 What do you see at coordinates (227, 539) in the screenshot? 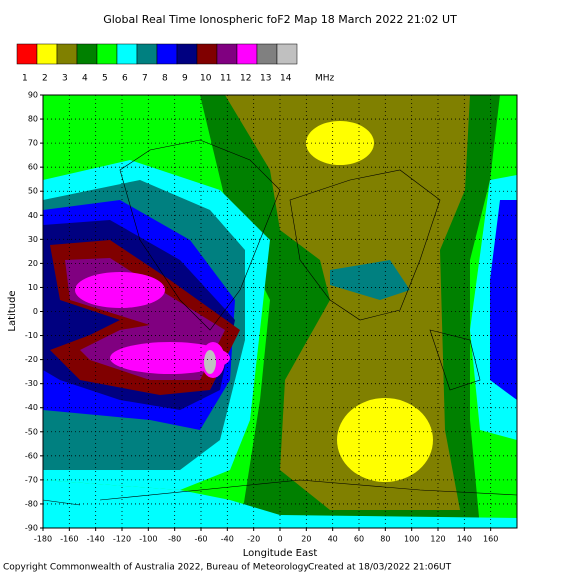
I see `x-tick-label: -40` at bounding box center [227, 539].